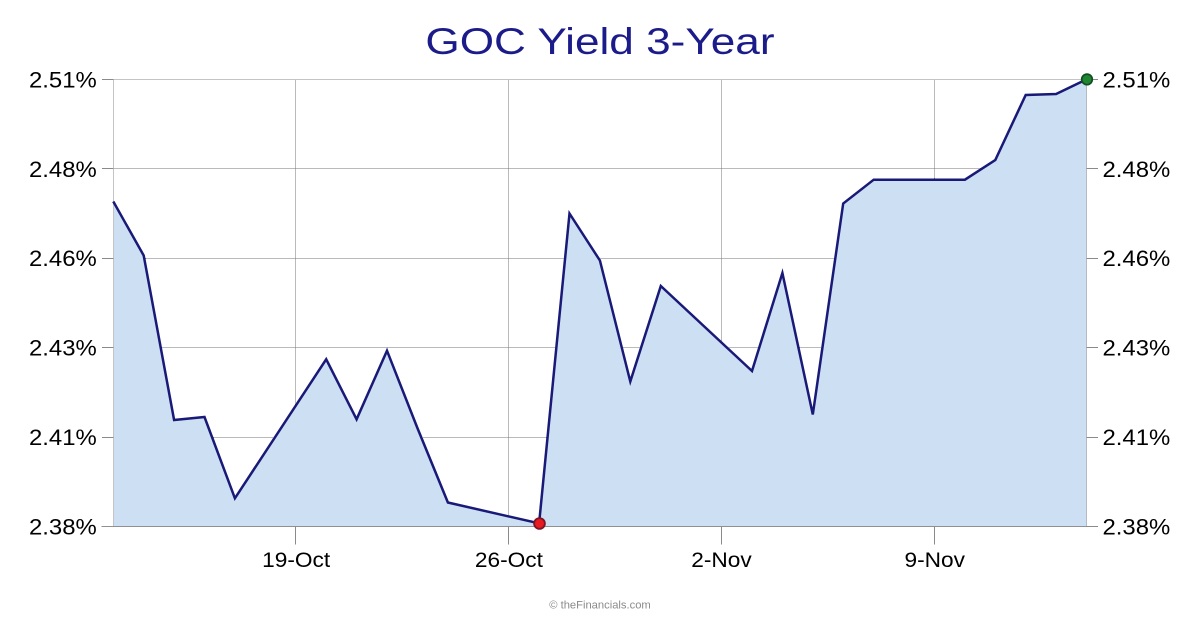 The height and width of the screenshot is (630, 1200). I want to click on svg-text: GOC Yield 3-Year, so click(599, 41).